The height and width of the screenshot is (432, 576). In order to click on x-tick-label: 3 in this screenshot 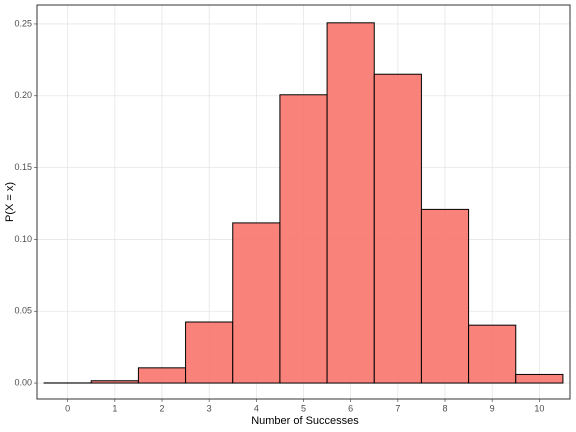, I will do `click(209, 408)`.